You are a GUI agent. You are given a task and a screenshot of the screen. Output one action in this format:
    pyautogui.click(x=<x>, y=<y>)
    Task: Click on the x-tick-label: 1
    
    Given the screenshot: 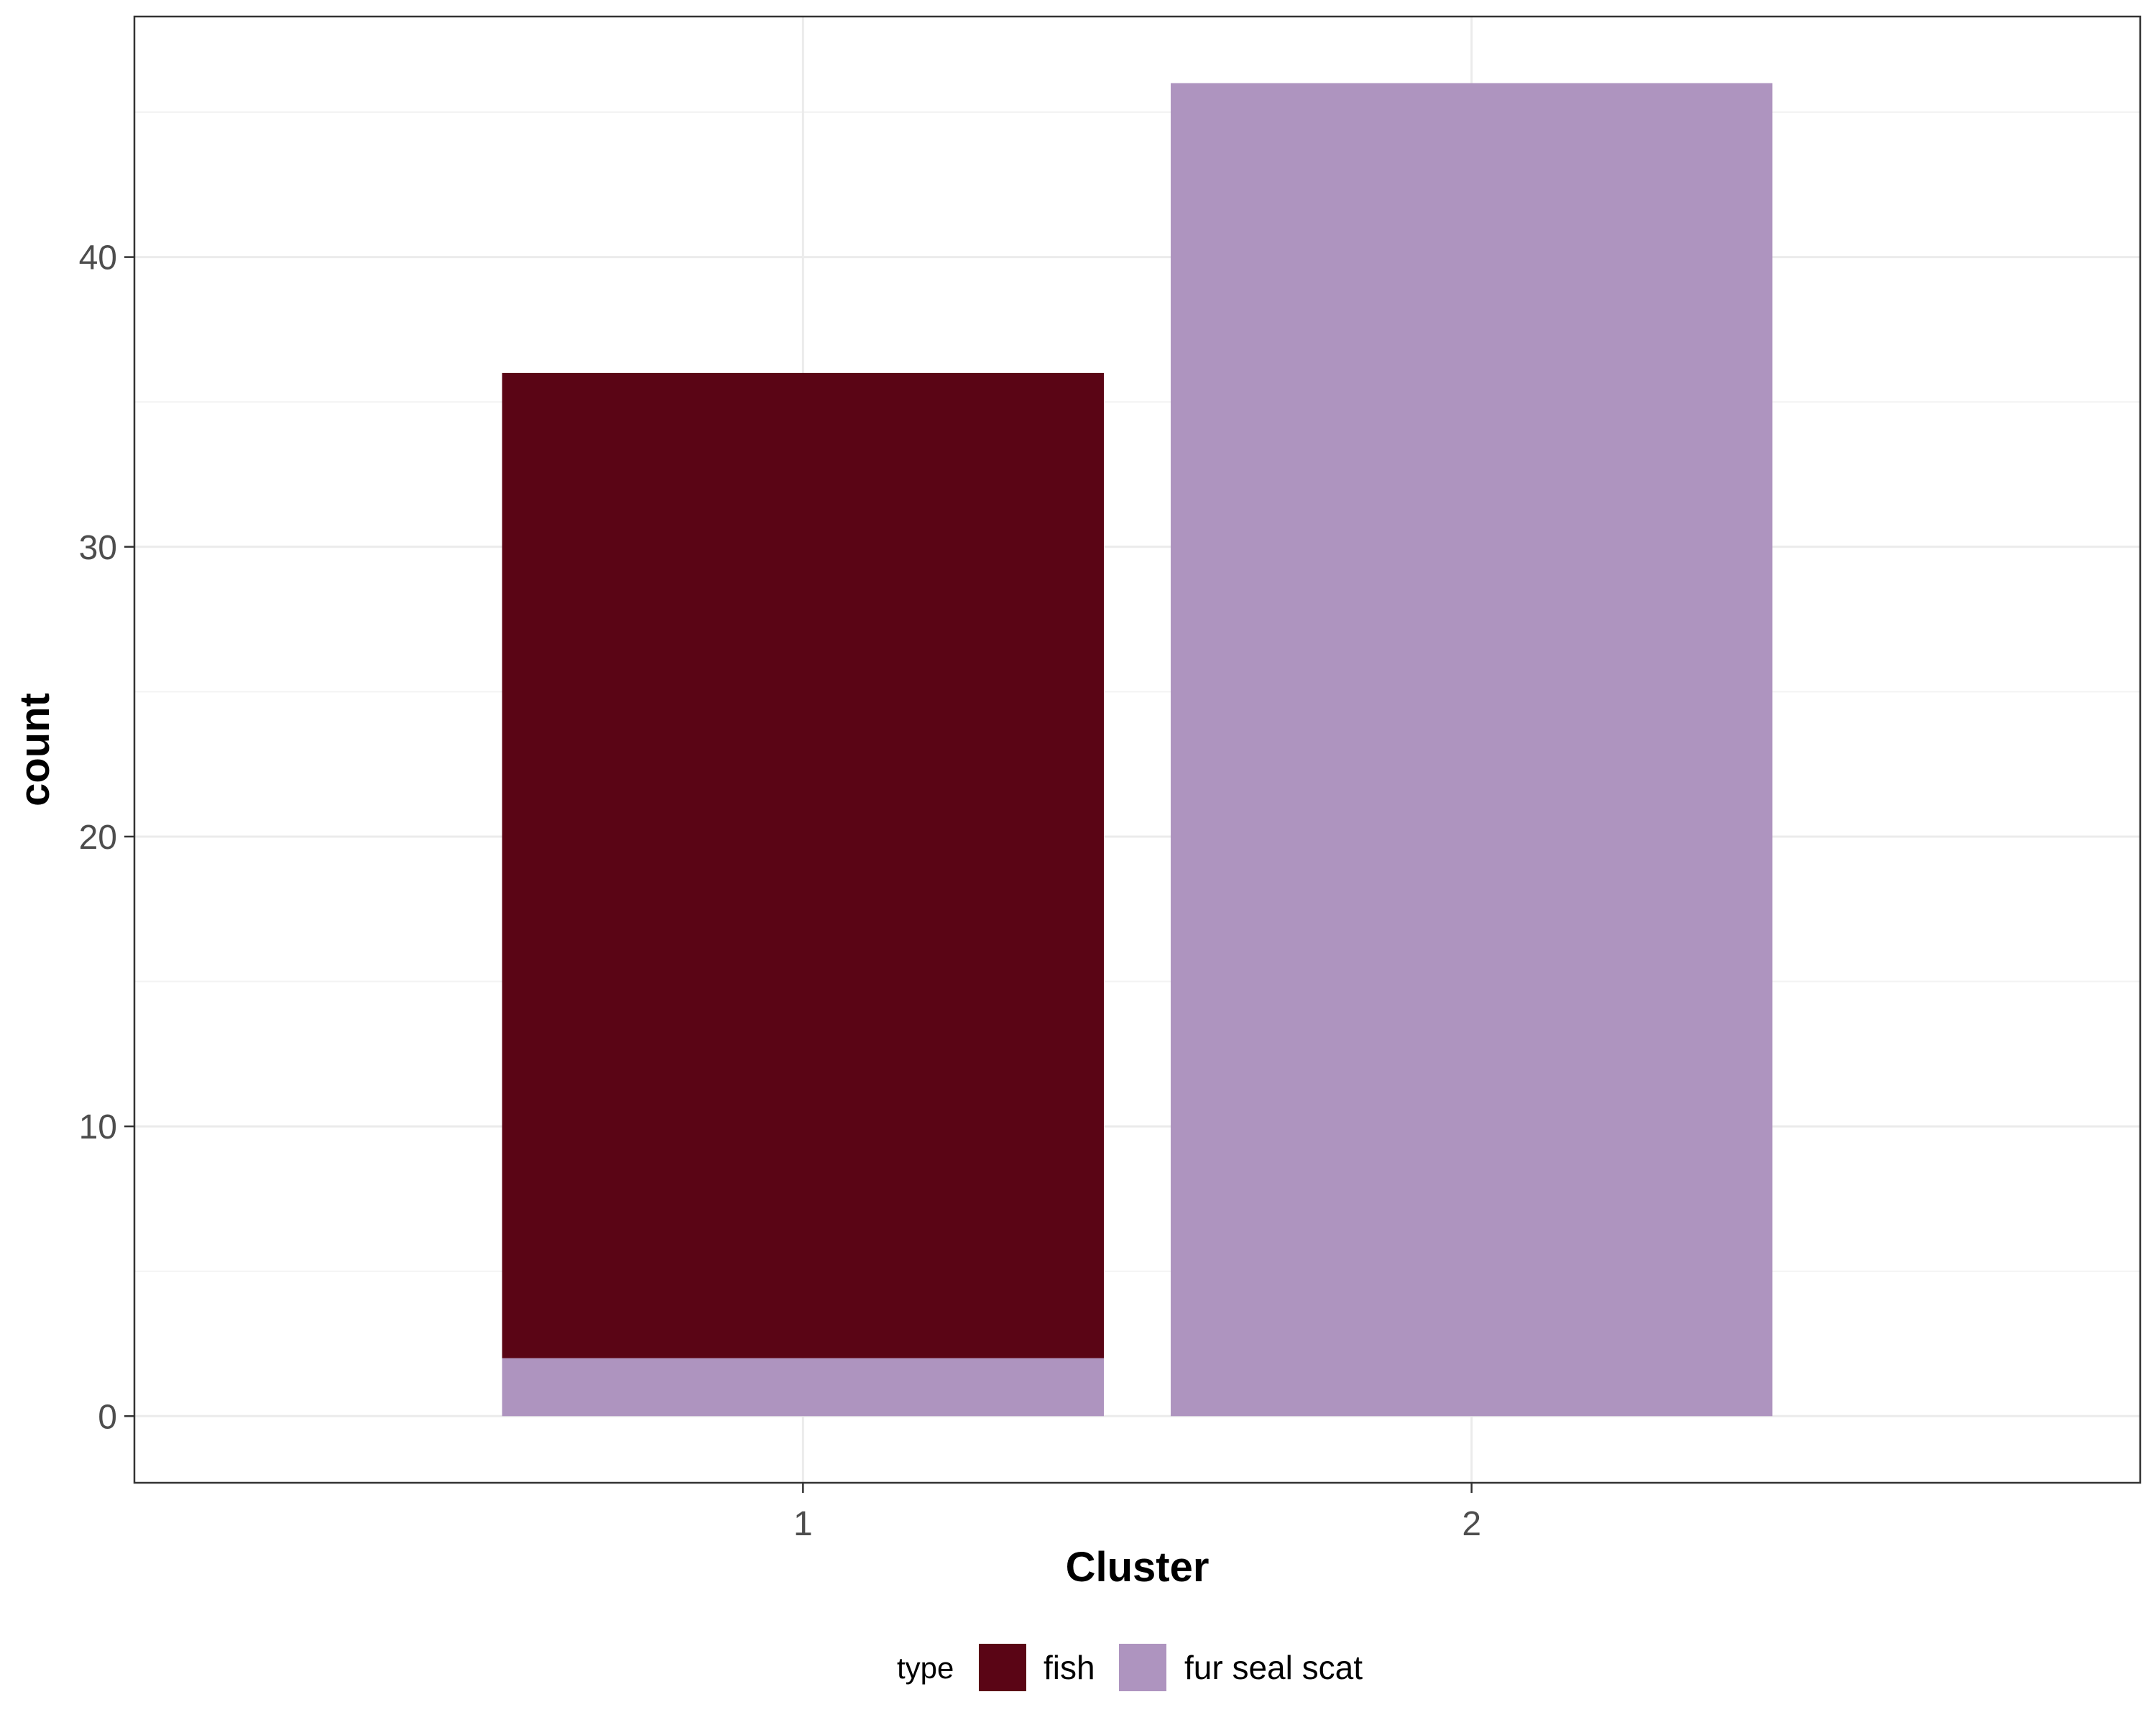 What is the action you would take?
    pyautogui.click(x=803, y=1524)
    